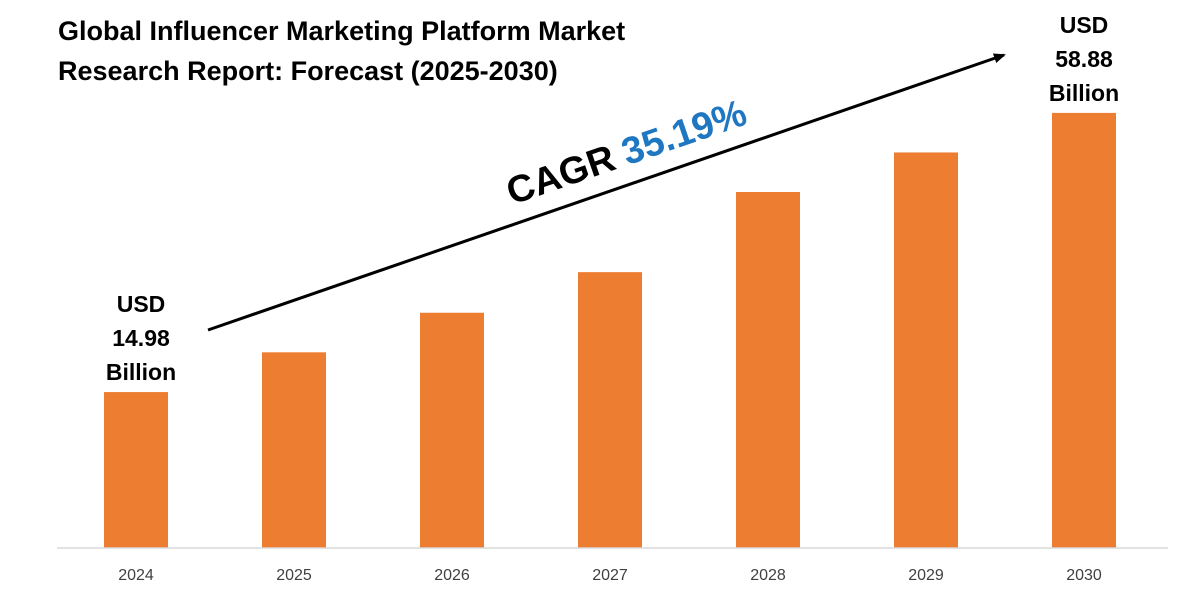  I want to click on x-tick-2027: 2027, so click(610, 575).